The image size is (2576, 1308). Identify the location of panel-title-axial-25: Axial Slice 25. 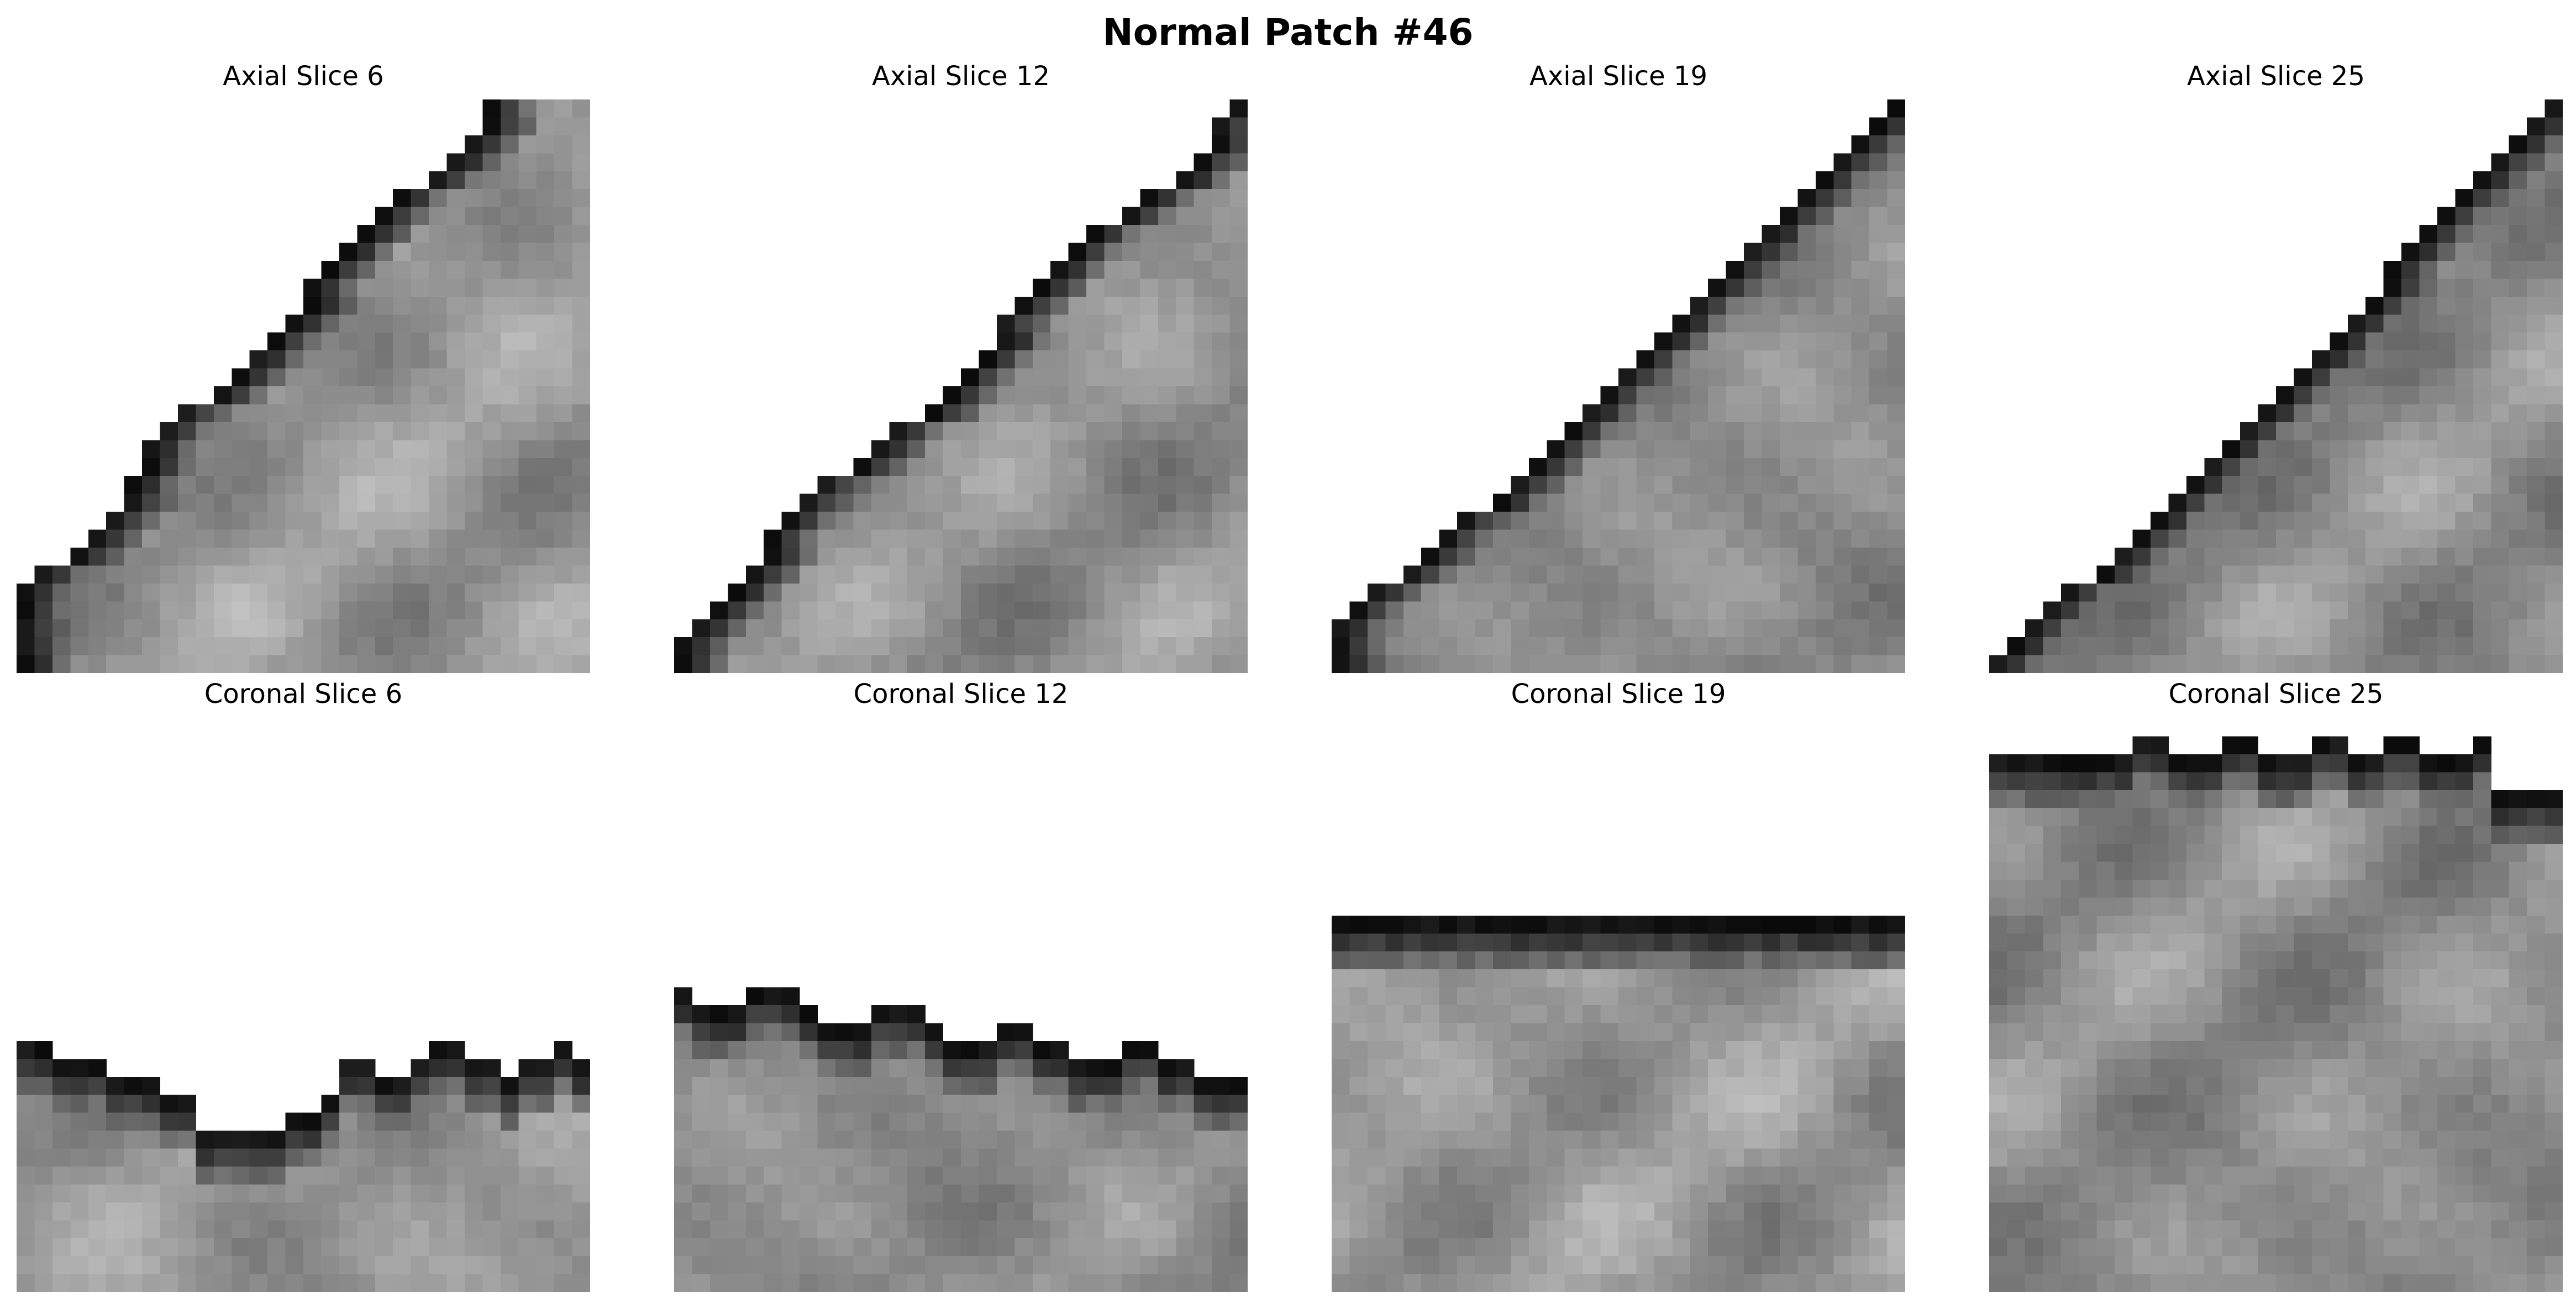
(2276, 76).